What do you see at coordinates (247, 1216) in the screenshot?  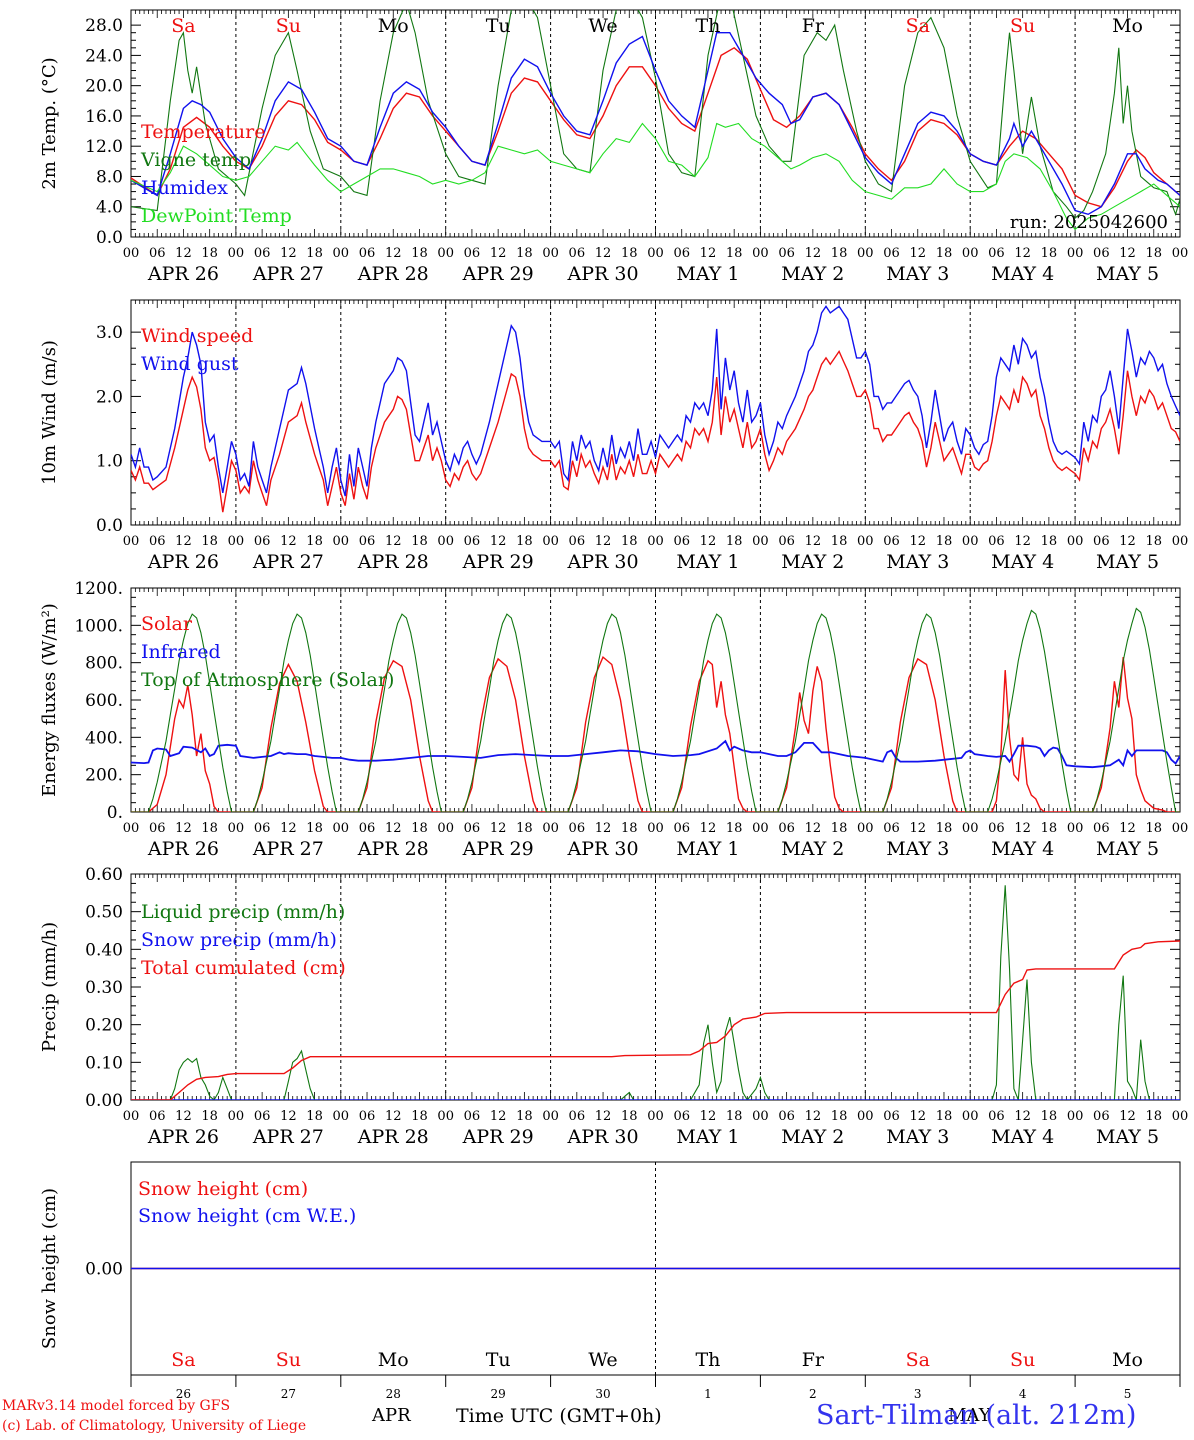 I see `legend-entry: Snow height (cm W.E.)` at bounding box center [247, 1216].